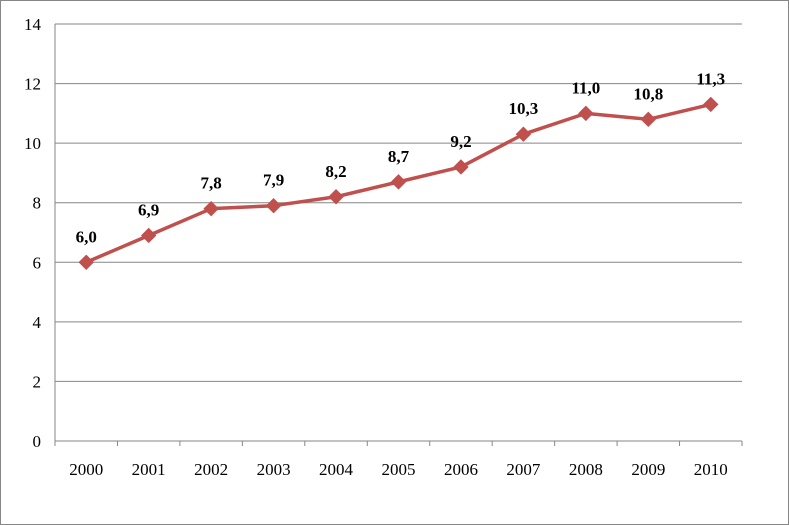  I want to click on y-tick-label: 0, so click(37, 441).